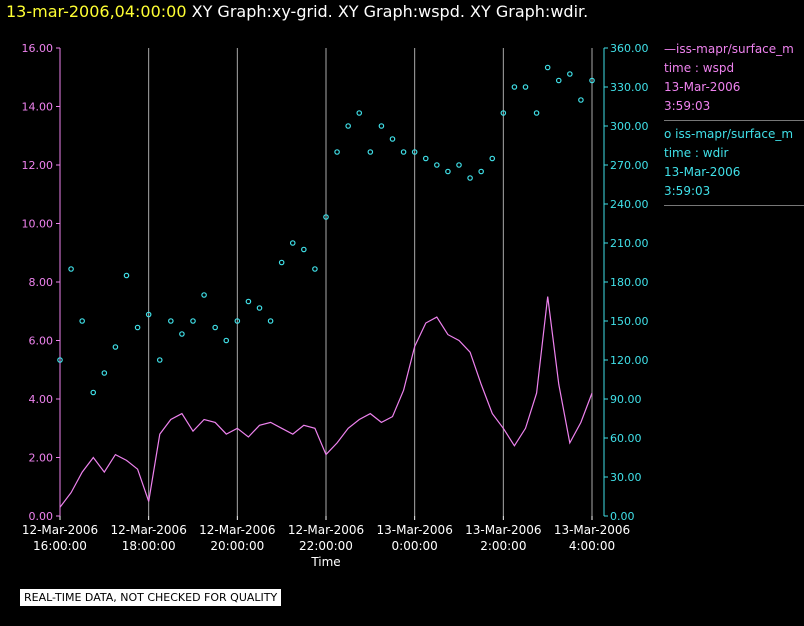  What do you see at coordinates (629, 360) in the screenshot?
I see `y-right-tick-label: 120.00` at bounding box center [629, 360].